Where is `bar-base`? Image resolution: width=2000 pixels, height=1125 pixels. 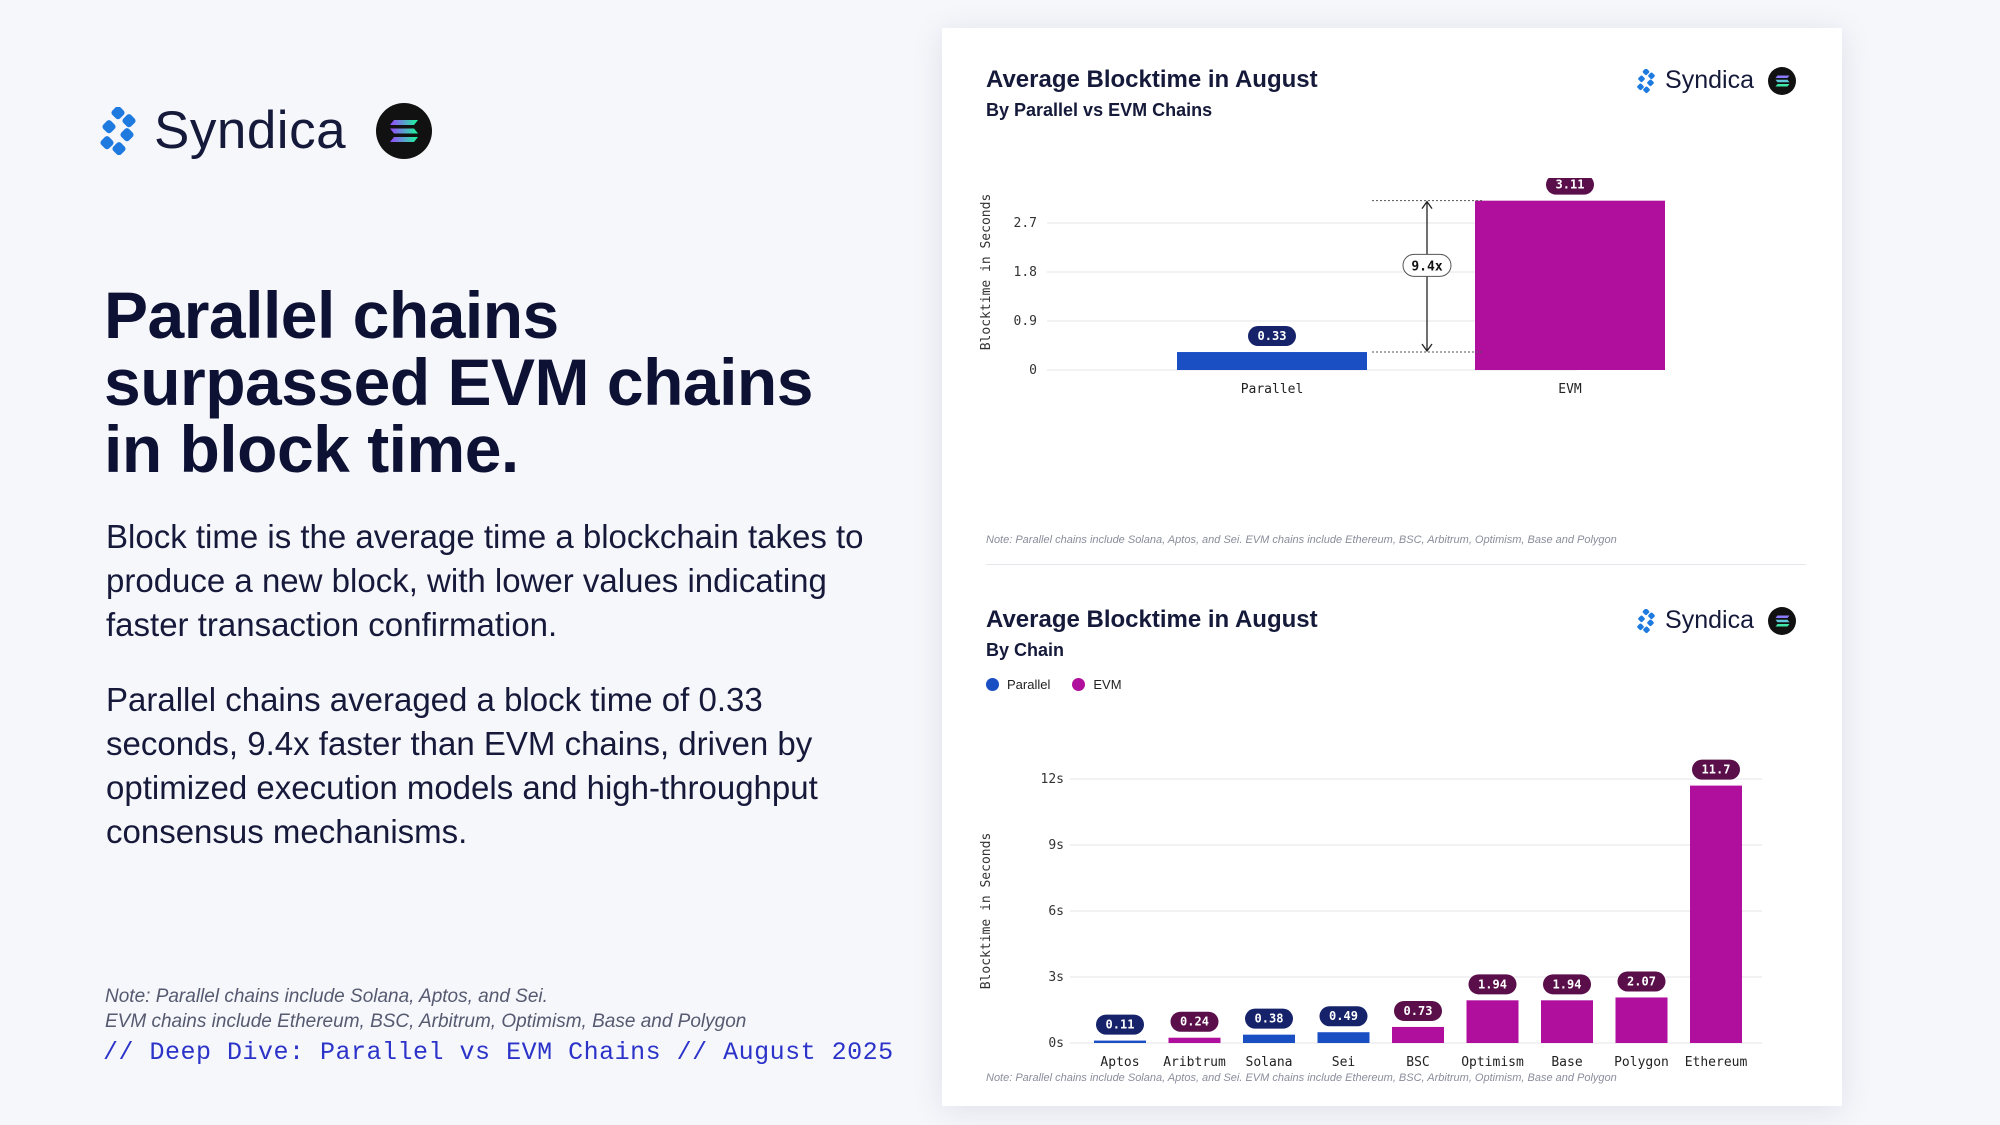 bar-base is located at coordinates (1567, 1021).